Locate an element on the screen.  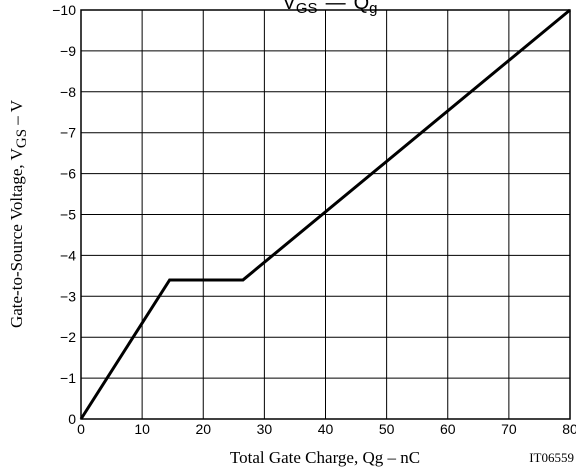
y-tick-labels: 0 −1 −2 −3 −4 −5 −6 −7 −8 −9 −10 is located at coordinates (64, 214).